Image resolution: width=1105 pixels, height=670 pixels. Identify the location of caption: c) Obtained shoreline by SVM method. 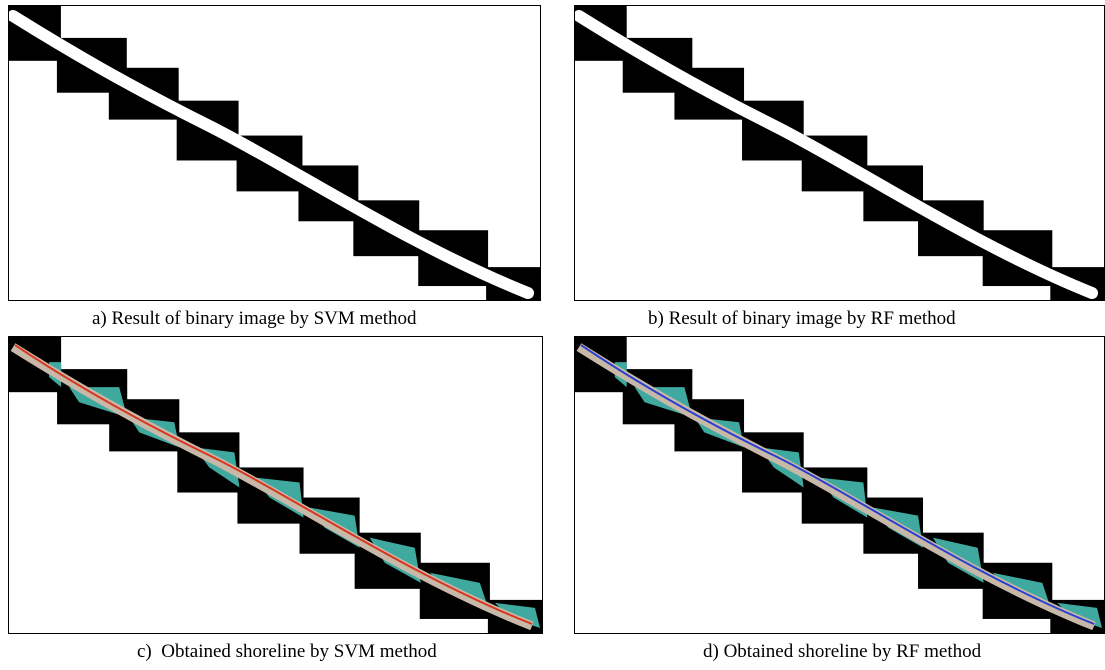
(287, 651).